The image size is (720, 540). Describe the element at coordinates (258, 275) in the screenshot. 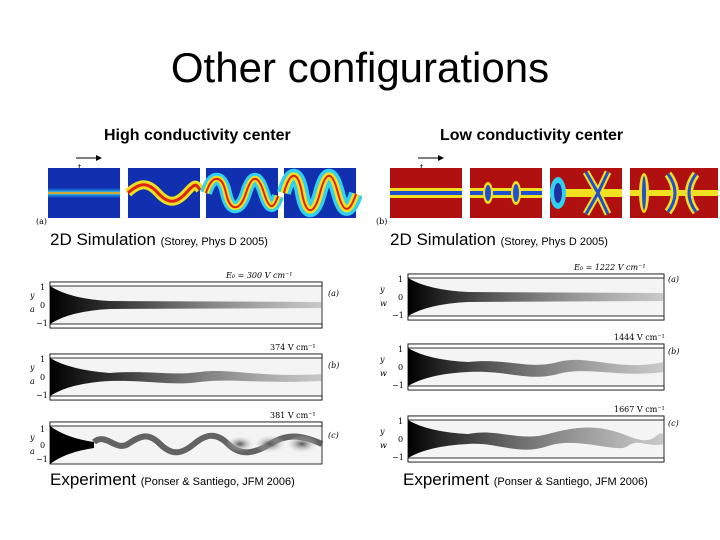

I see `left-exp-field-a: E₀ = 300 V cm⁻¹` at that location.